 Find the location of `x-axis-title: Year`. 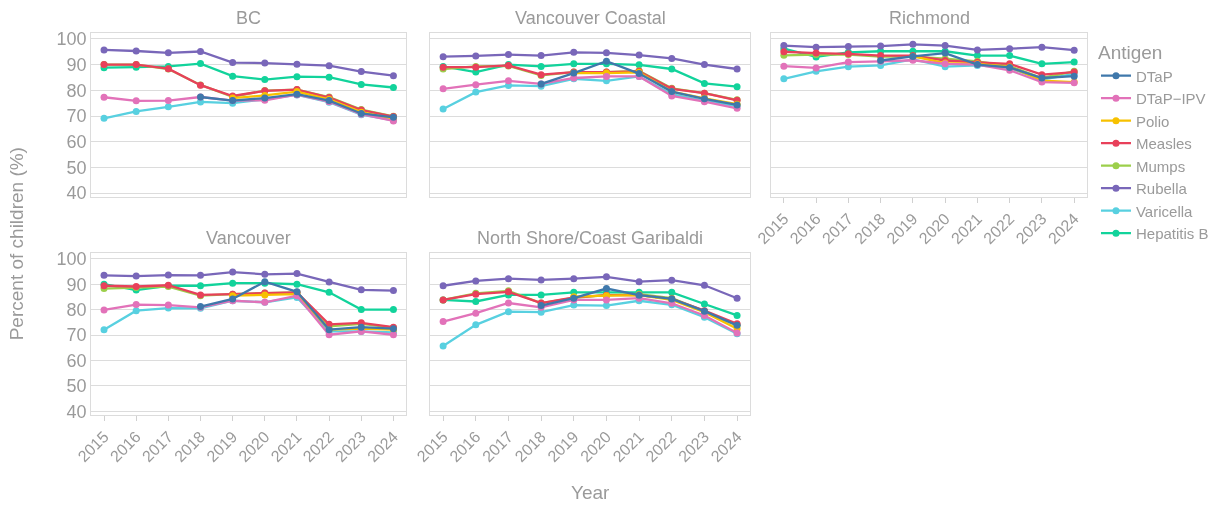

x-axis-title: Year is located at coordinates (591, 492).